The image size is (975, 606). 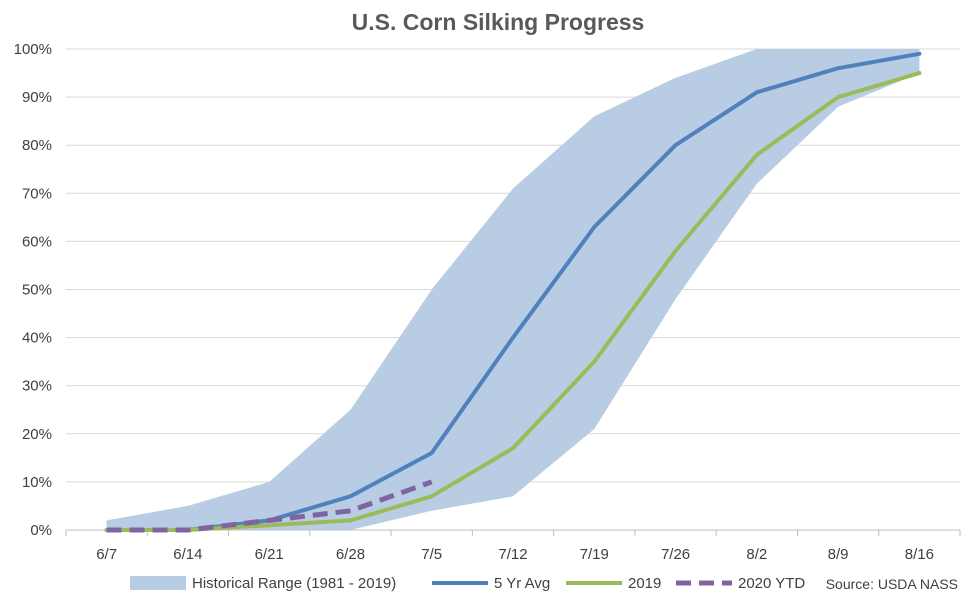 What do you see at coordinates (37, 338) in the screenshot?
I see `y-tick-label: 40%` at bounding box center [37, 338].